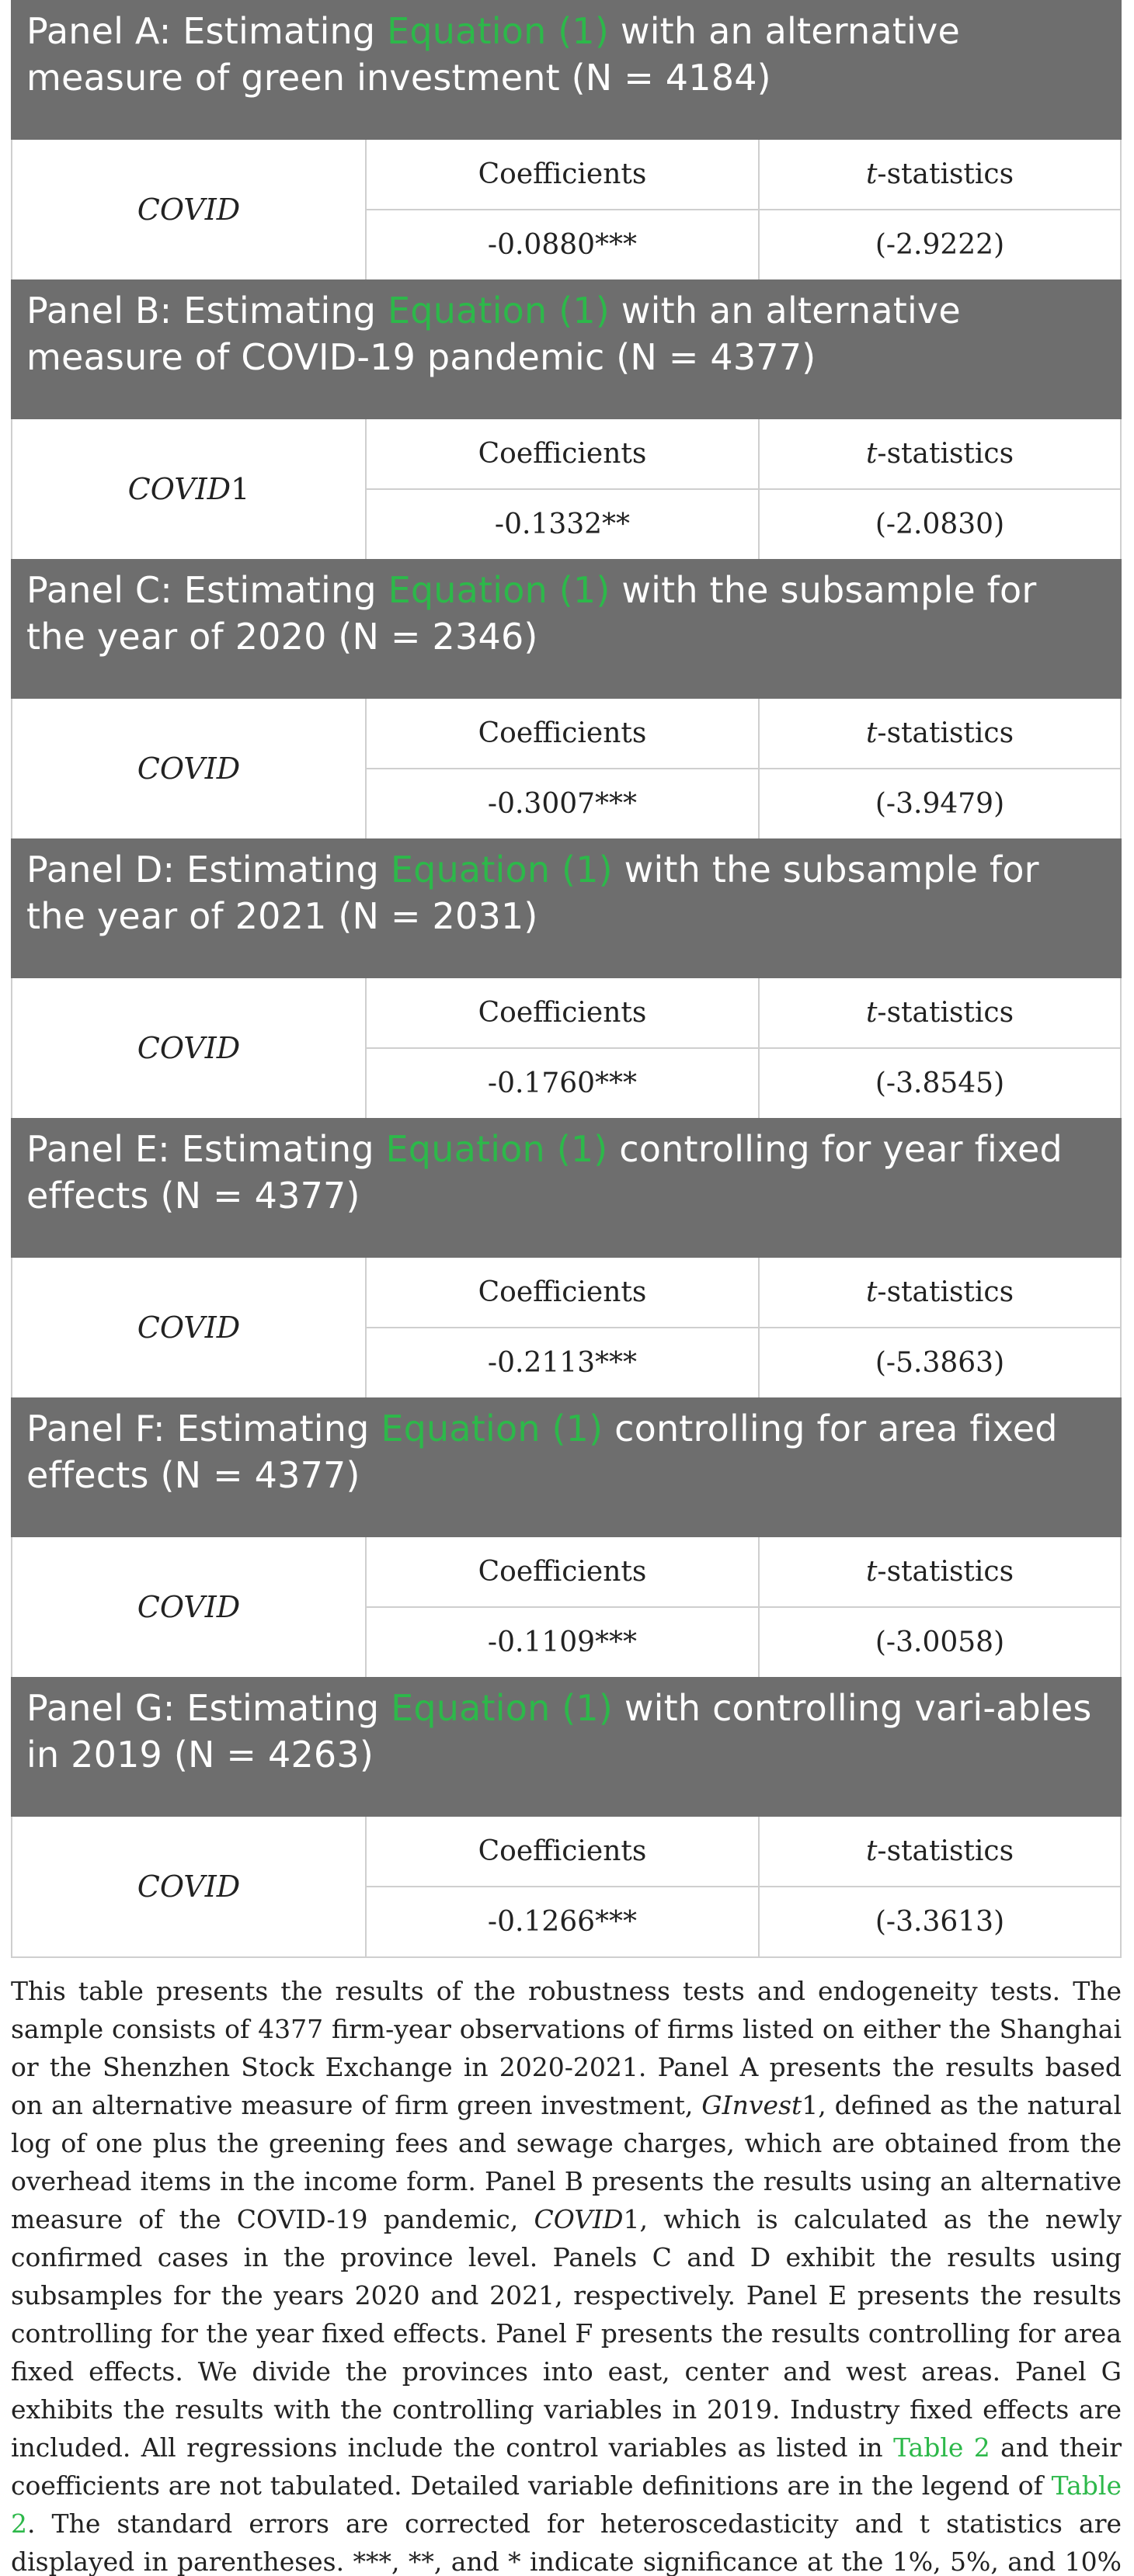 The height and width of the screenshot is (2576, 1134). Describe the element at coordinates (941, 2447) in the screenshot. I see `table-2-link: Table 2` at that location.